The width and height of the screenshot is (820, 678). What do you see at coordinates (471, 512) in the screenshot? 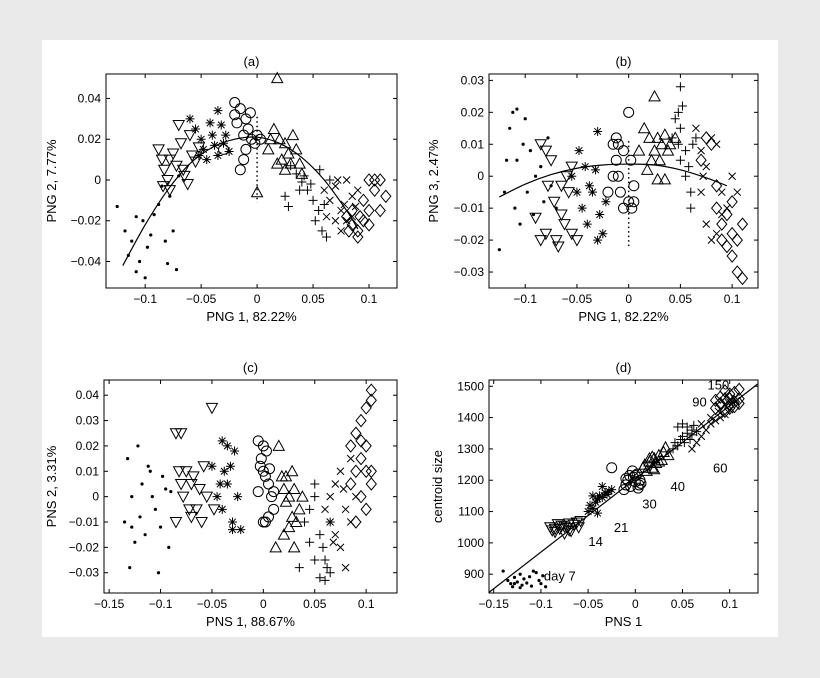
I see `y-tick-label: 1100` at bounding box center [471, 512].